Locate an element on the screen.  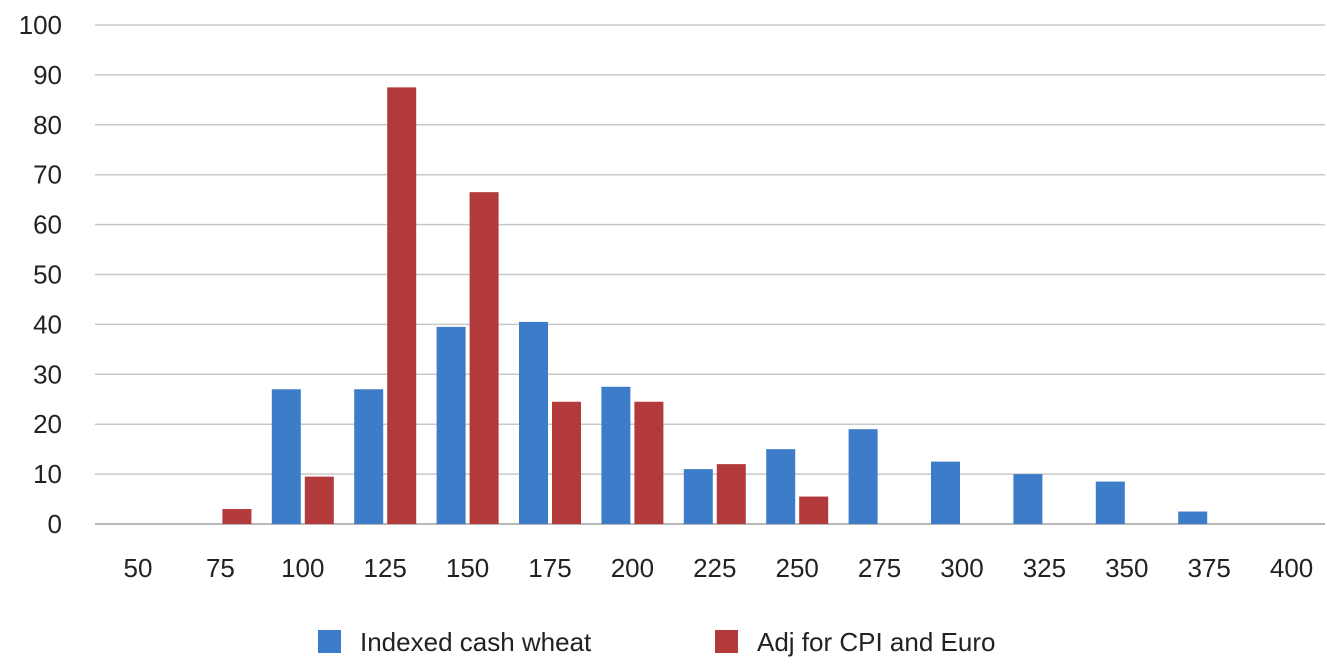
y-tick-label: 90 is located at coordinates (47, 75).